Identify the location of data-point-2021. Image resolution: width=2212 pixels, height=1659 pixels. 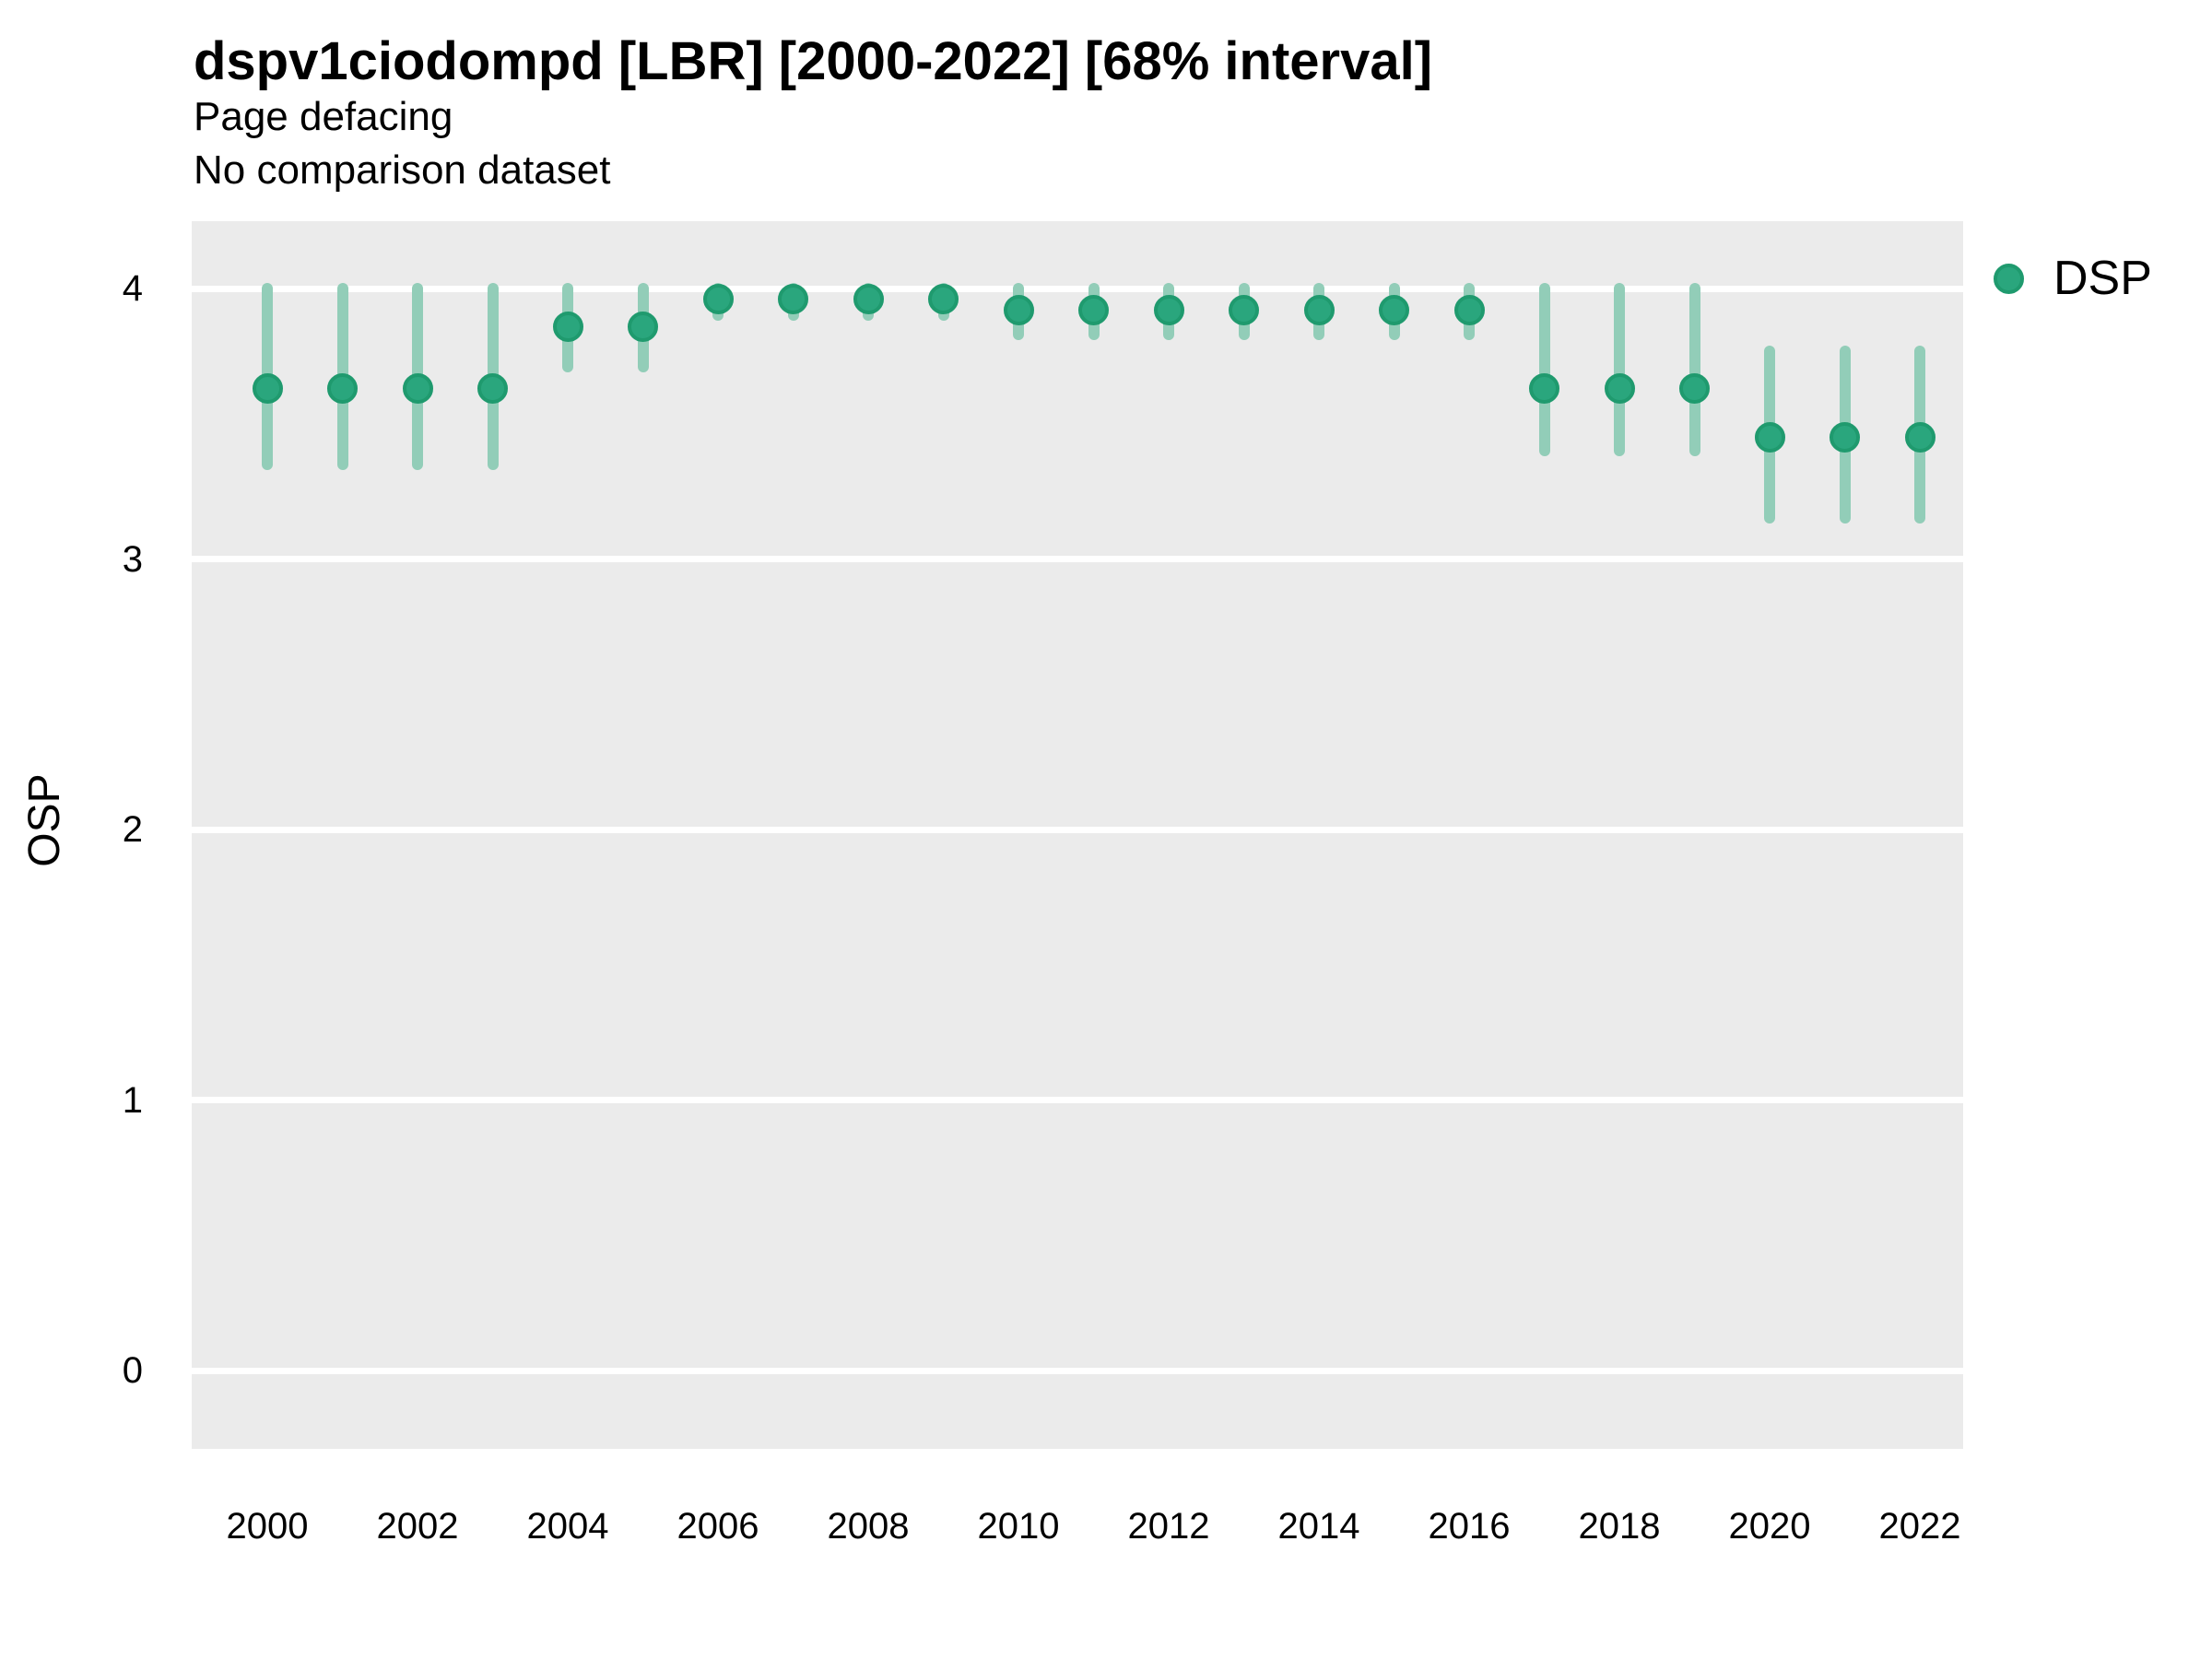
(1845, 437).